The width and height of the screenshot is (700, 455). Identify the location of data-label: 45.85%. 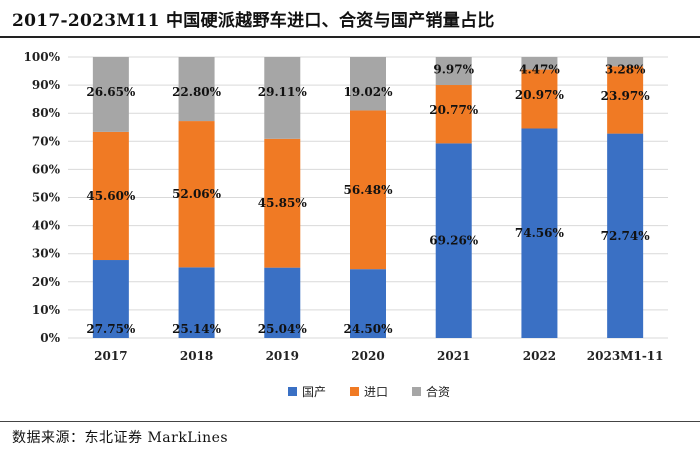
(283, 203).